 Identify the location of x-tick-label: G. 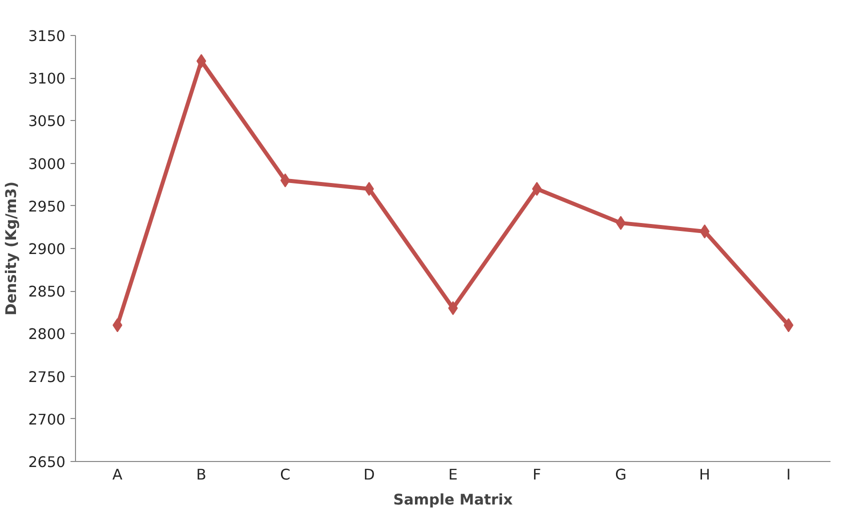
(620, 475).